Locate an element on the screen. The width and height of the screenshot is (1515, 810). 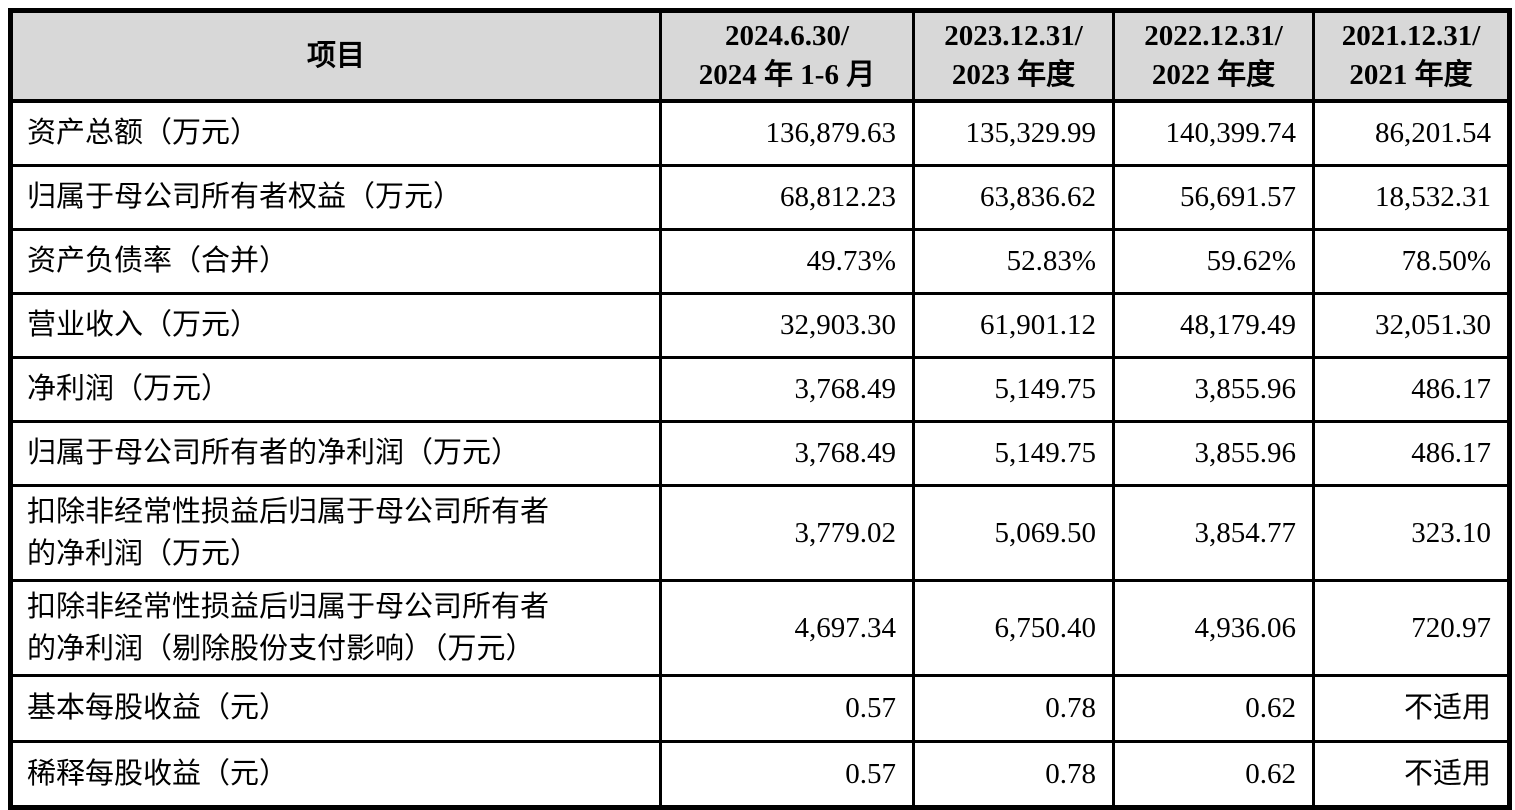
value-cell: 323.10 is located at coordinates (1411, 532).